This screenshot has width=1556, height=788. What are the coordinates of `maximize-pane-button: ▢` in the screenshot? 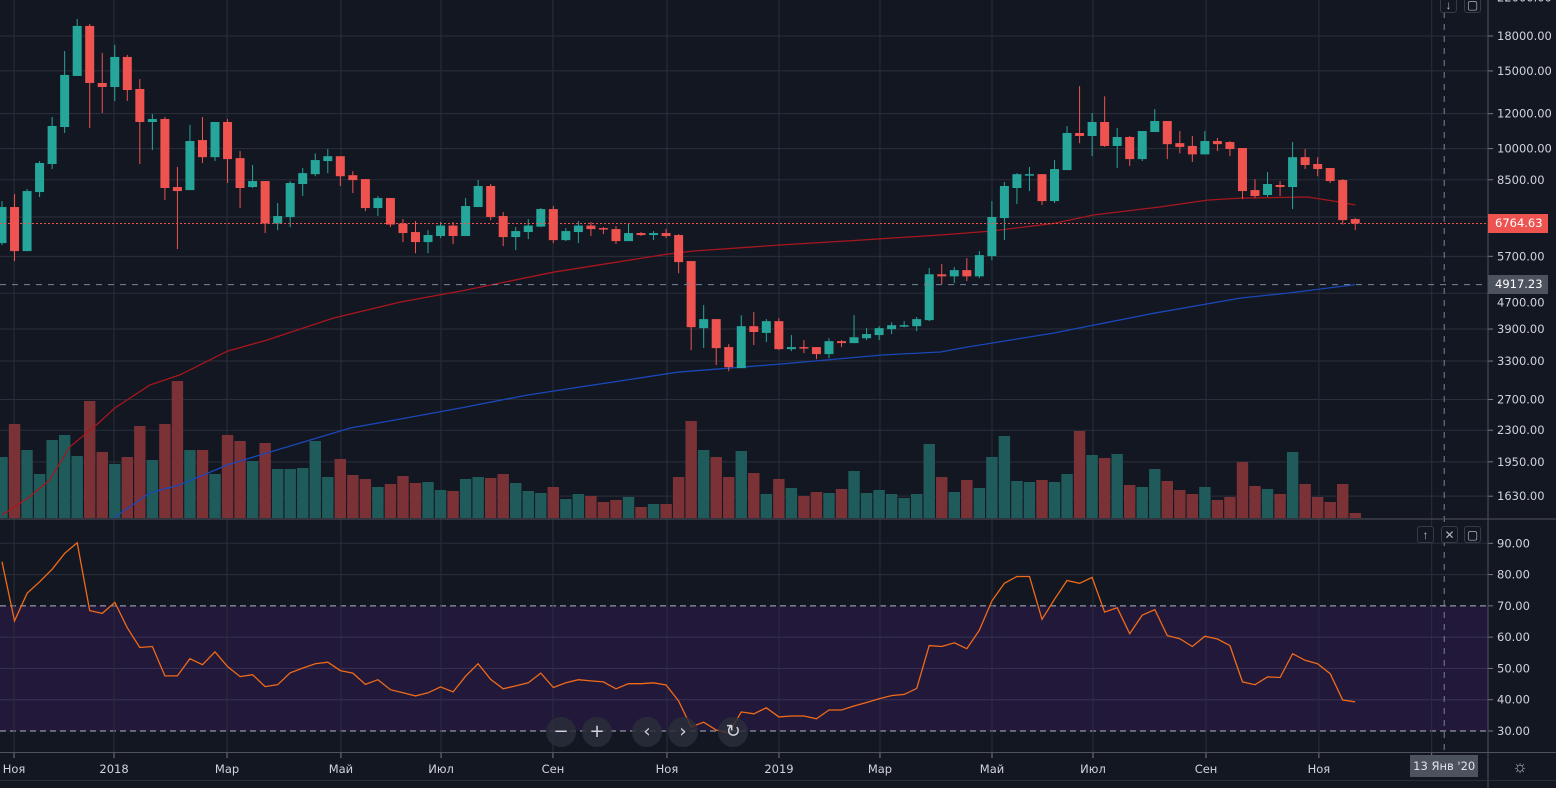 It's located at (1472, 6).